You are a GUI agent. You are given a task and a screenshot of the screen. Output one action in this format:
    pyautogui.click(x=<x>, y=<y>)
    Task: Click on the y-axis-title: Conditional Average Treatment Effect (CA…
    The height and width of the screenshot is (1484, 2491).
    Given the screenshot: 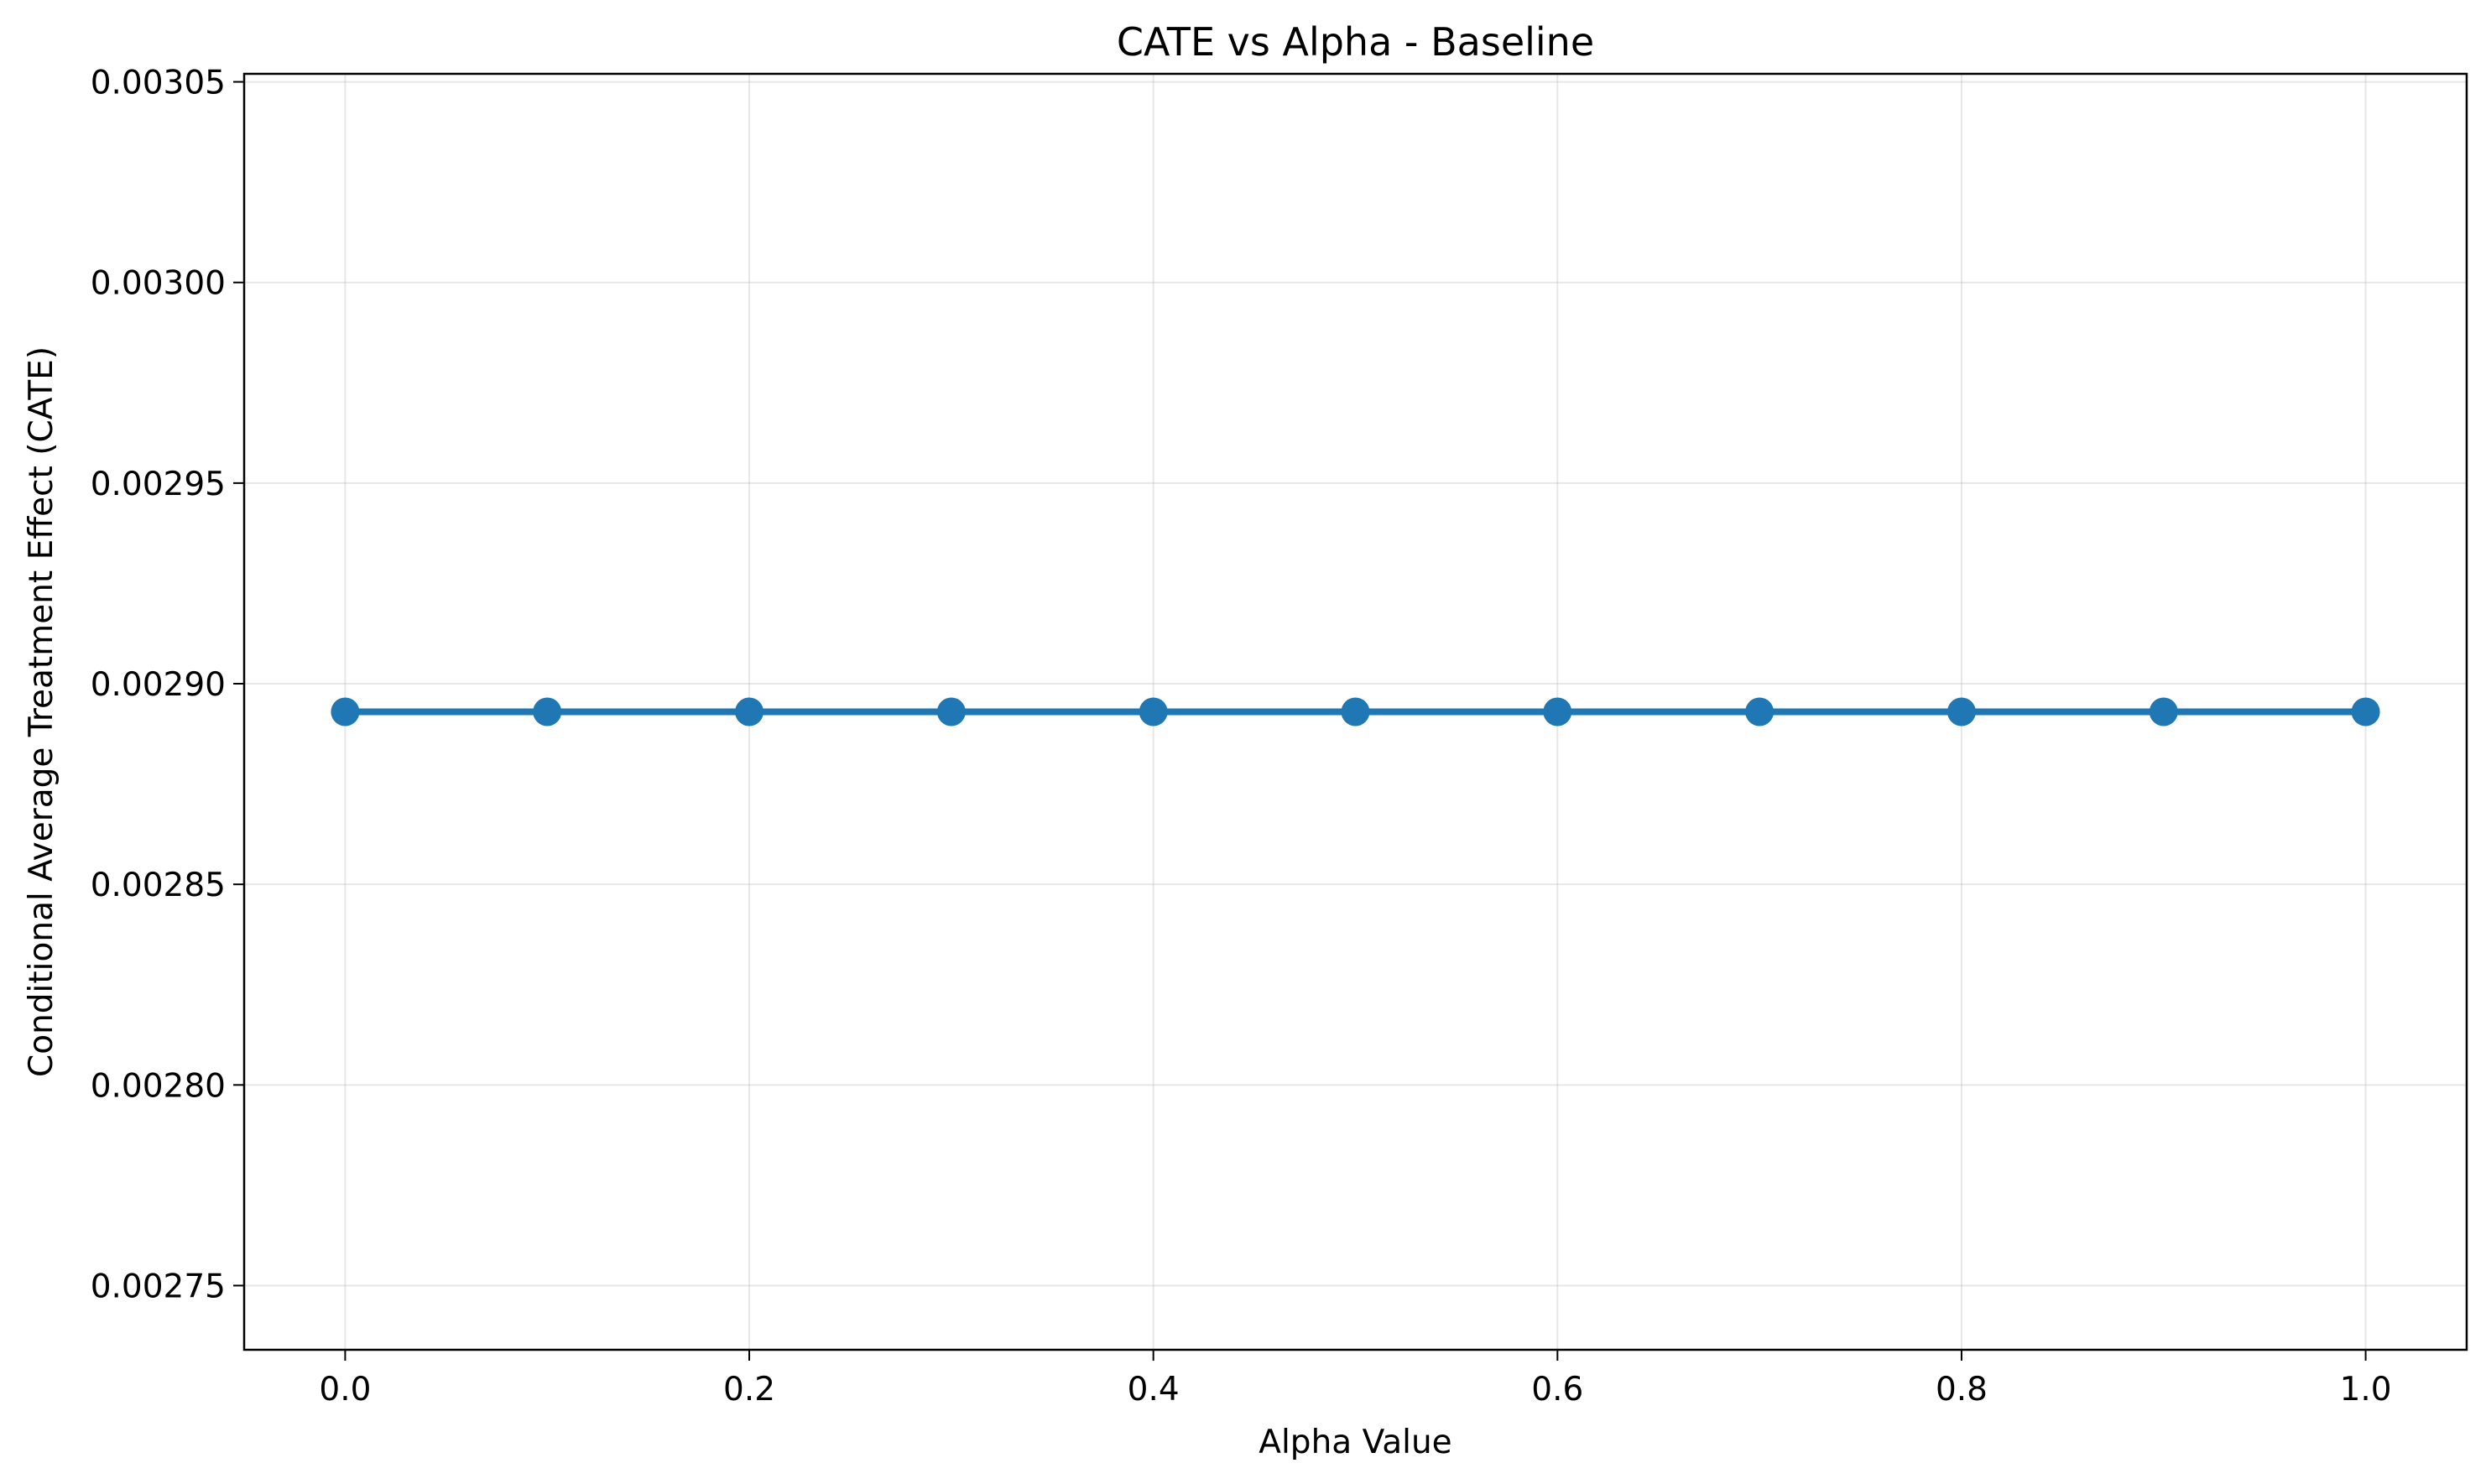 What is the action you would take?
    pyautogui.click(x=41, y=711)
    